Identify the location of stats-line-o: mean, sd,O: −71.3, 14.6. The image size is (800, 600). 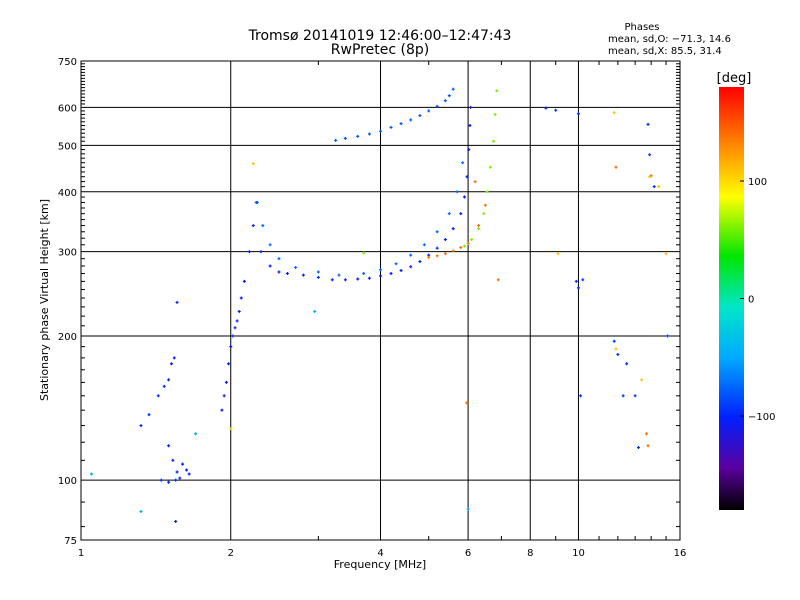
(669, 39).